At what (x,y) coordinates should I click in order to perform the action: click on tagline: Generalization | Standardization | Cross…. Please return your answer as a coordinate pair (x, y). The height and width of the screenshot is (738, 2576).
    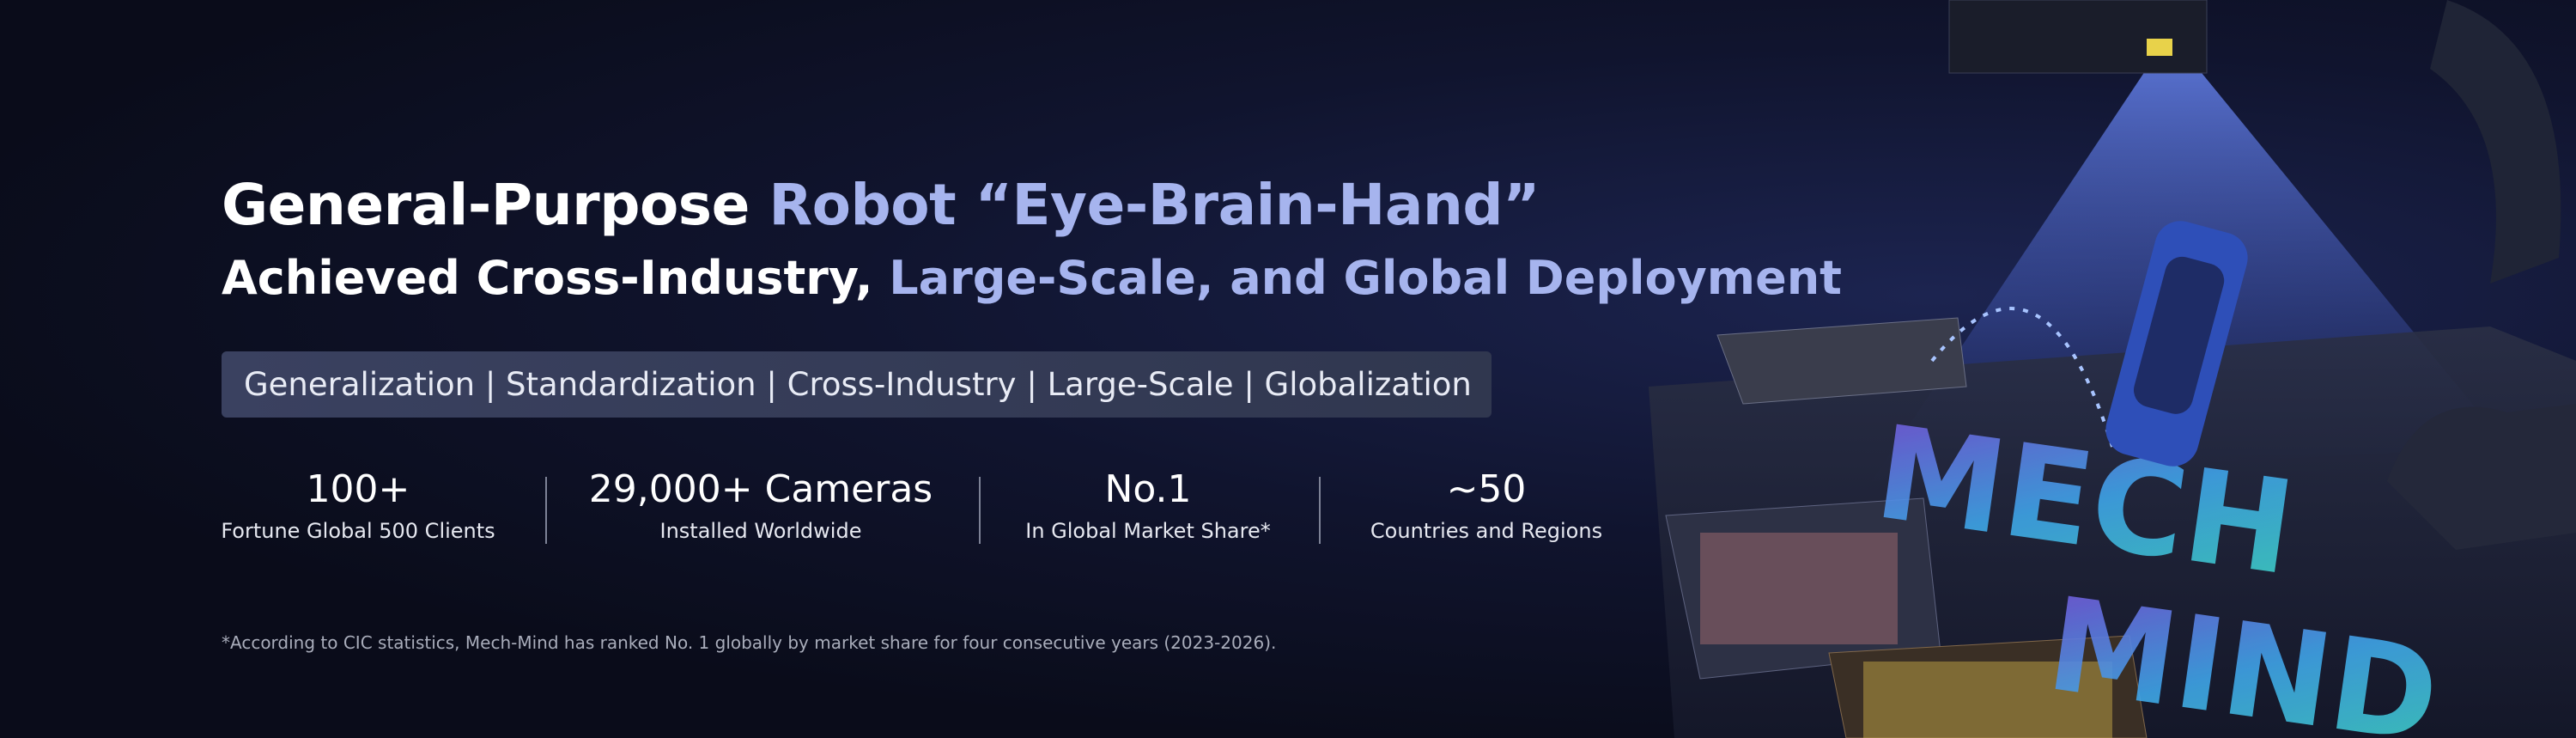
    Looking at the image, I should click on (857, 384).